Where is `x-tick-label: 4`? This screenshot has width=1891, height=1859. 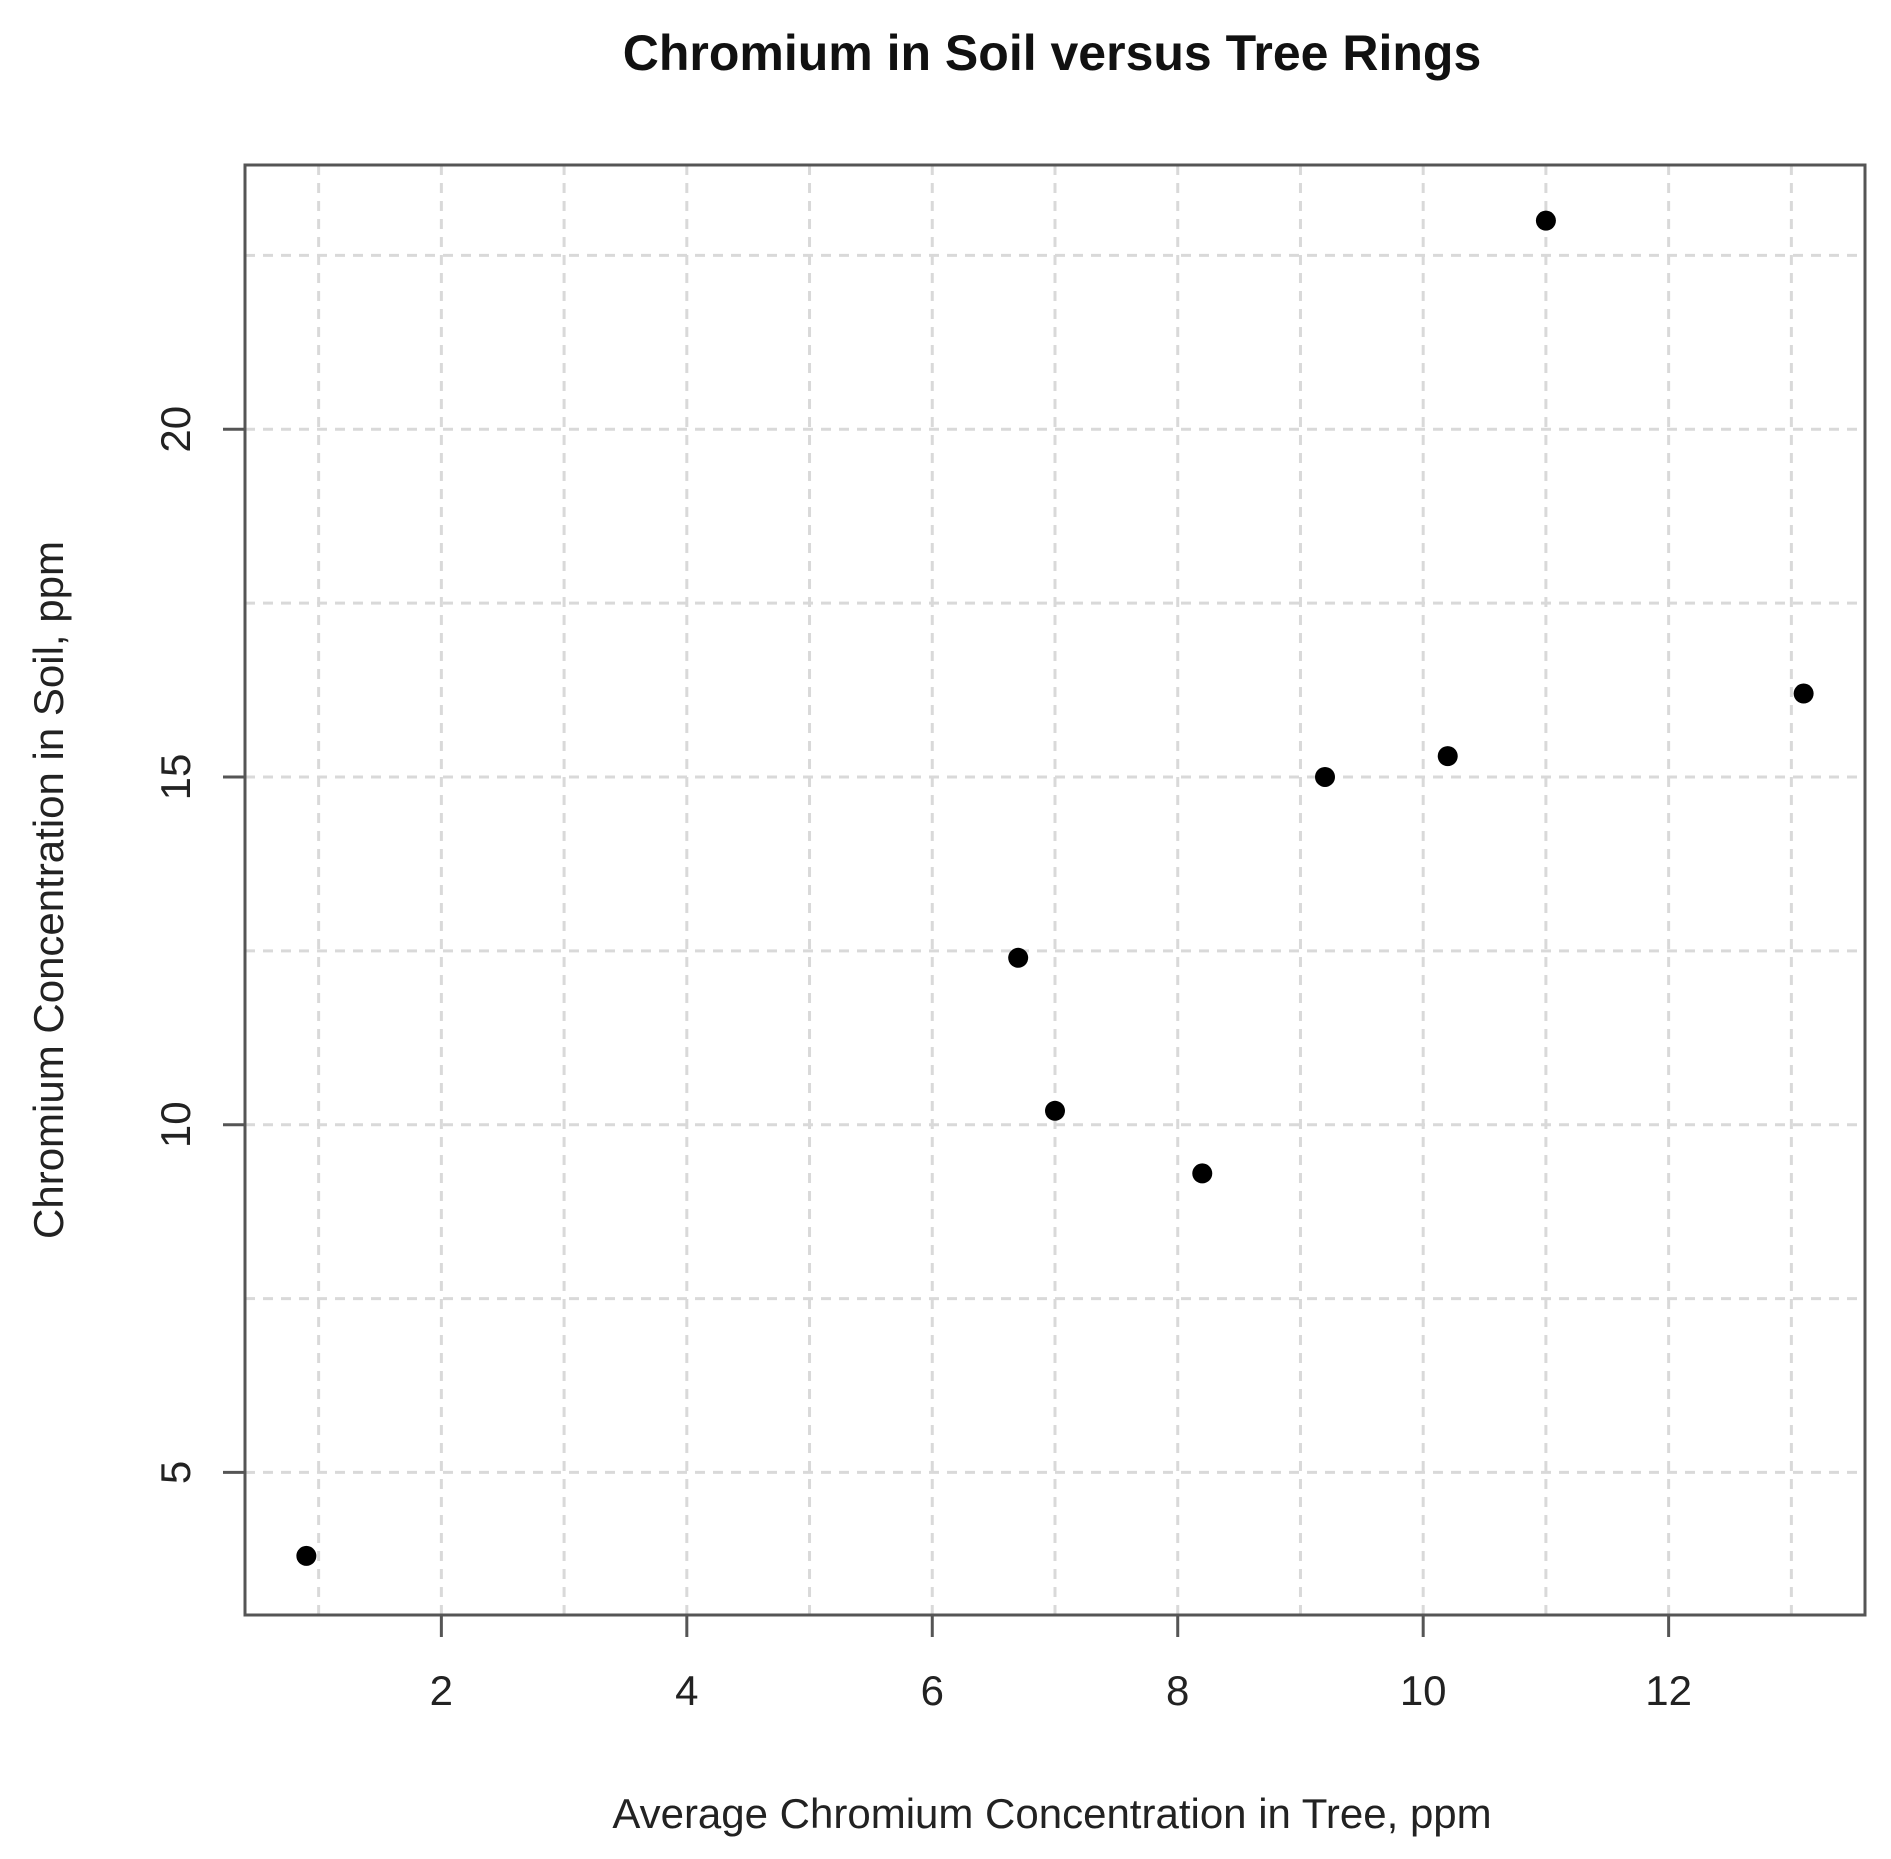 x-tick-label: 4 is located at coordinates (686, 1690).